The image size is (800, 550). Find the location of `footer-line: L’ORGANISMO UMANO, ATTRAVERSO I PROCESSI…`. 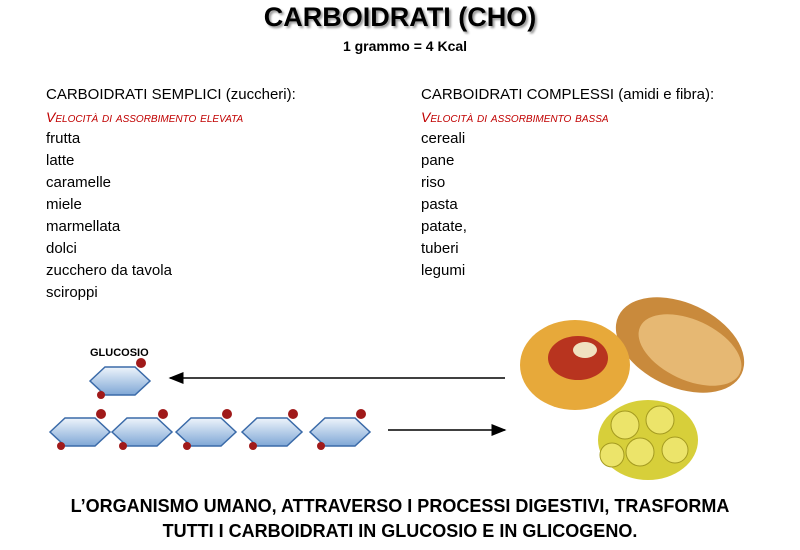

footer-line: L’ORGANISMO UMANO, ATTRAVERSO I PROCESSI… is located at coordinates (400, 506).